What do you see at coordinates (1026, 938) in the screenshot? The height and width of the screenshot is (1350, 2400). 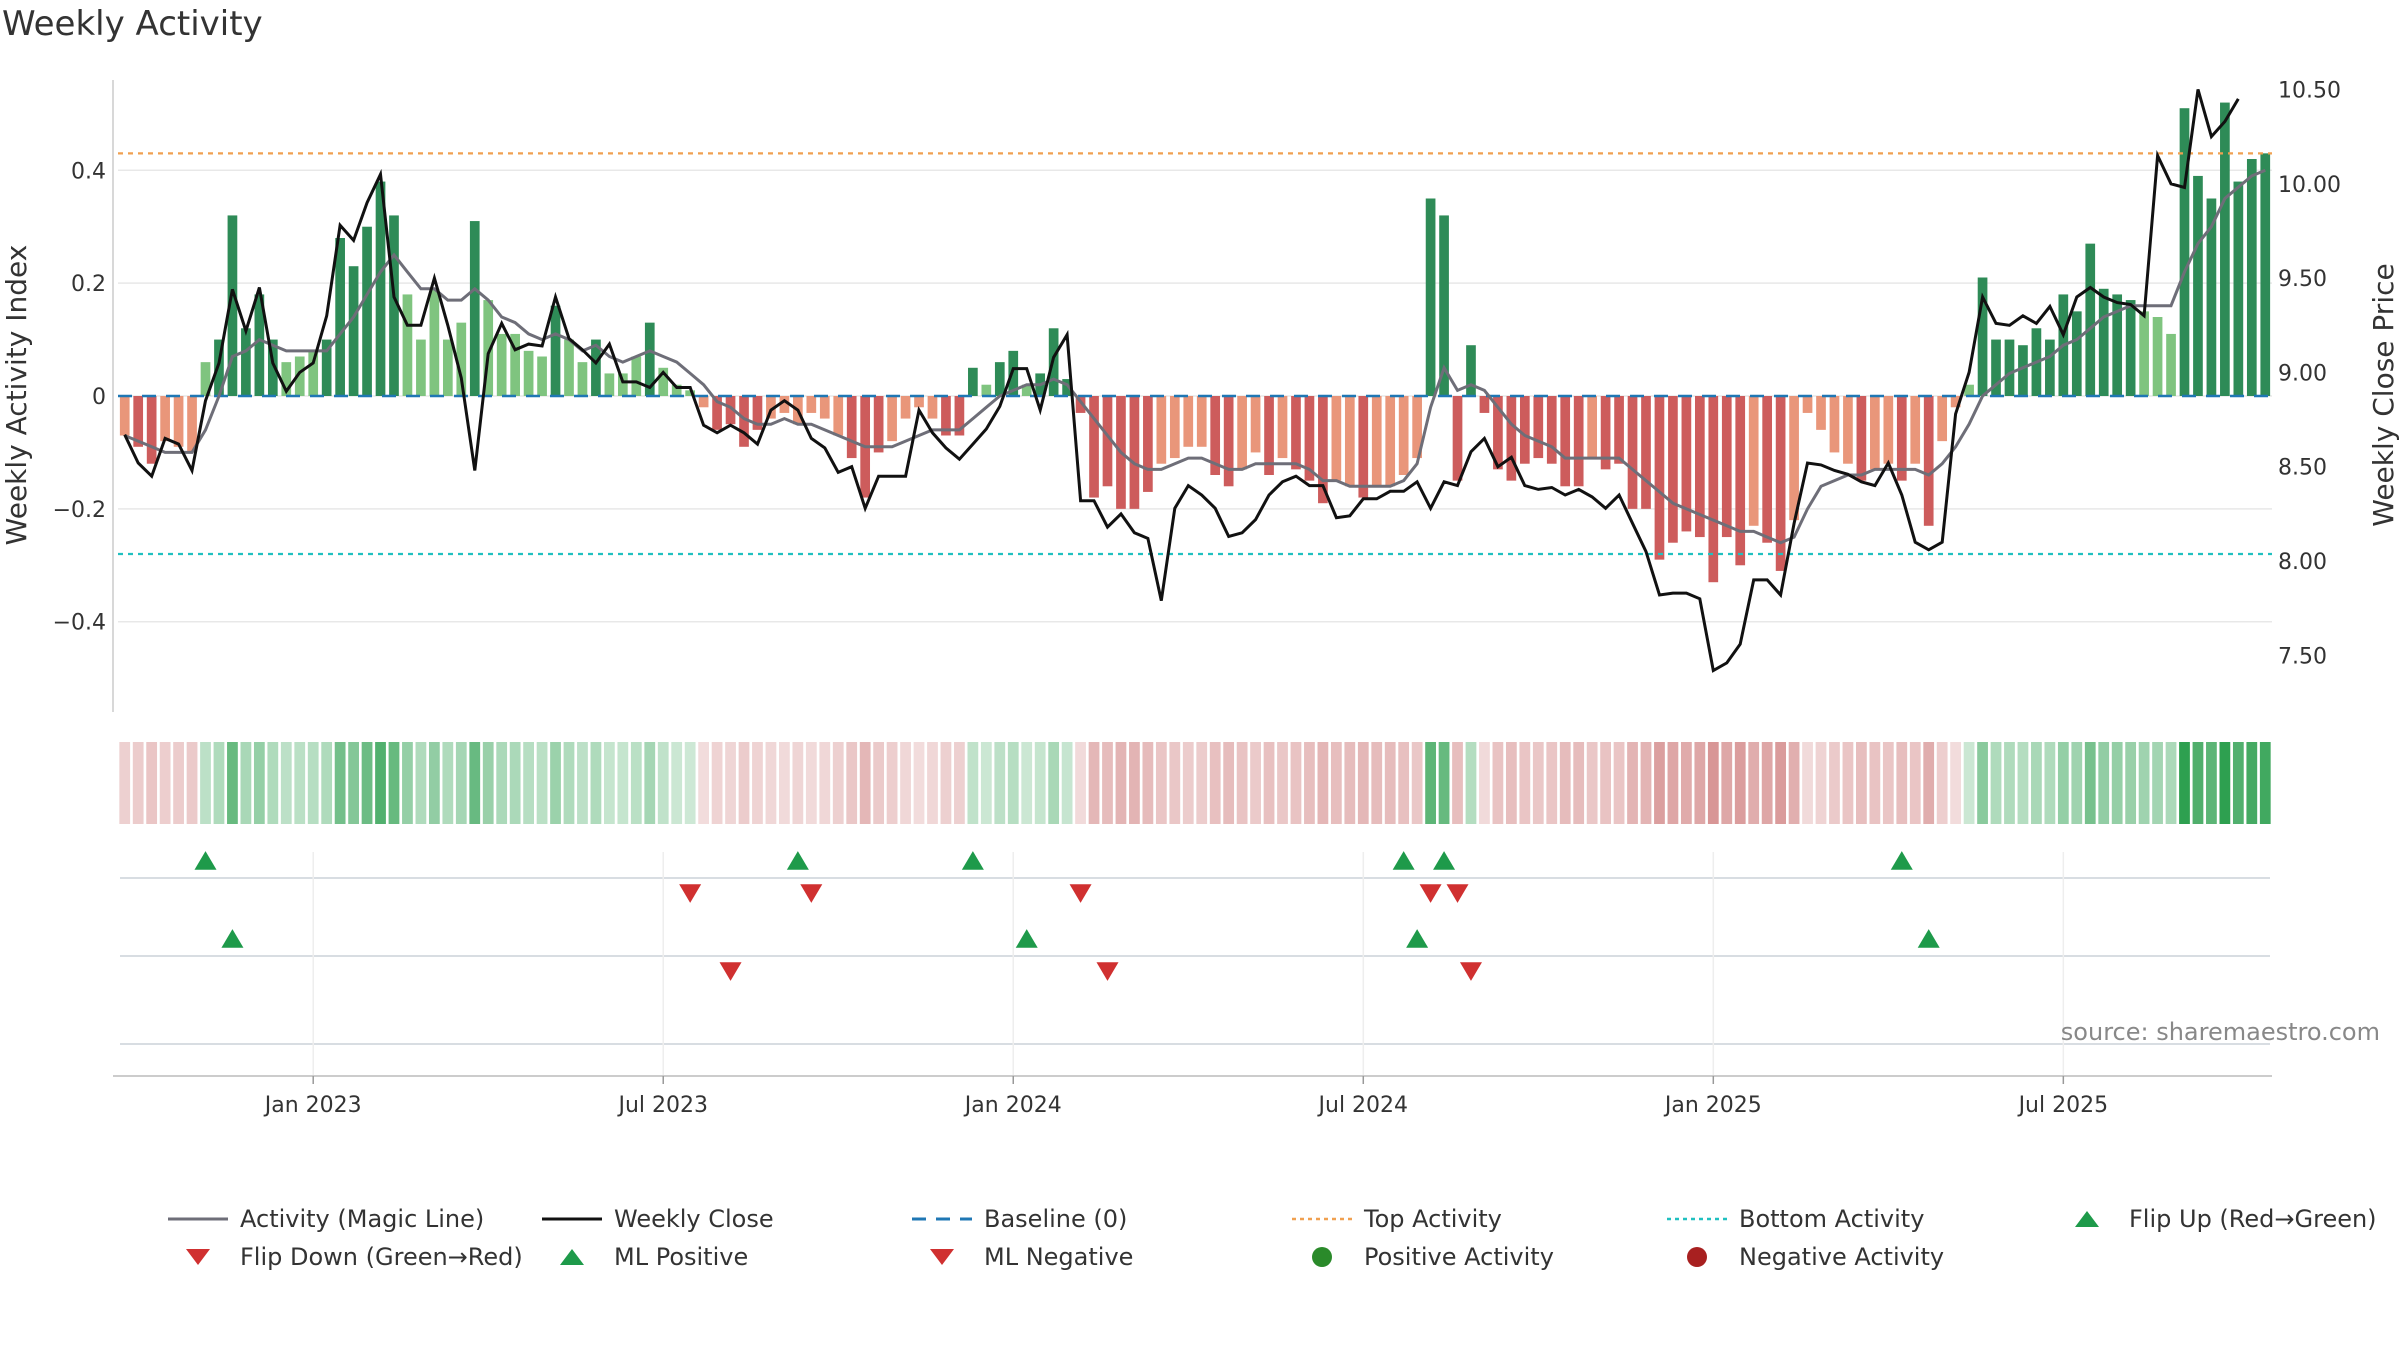 I see `ml-positive-marker` at bounding box center [1026, 938].